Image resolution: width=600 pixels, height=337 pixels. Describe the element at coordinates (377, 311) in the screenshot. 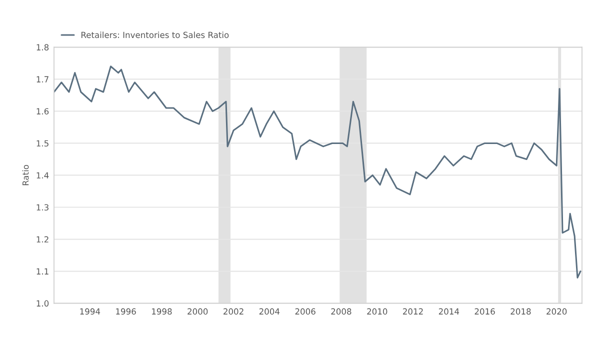

I see `x-tick-label: 2010` at that location.